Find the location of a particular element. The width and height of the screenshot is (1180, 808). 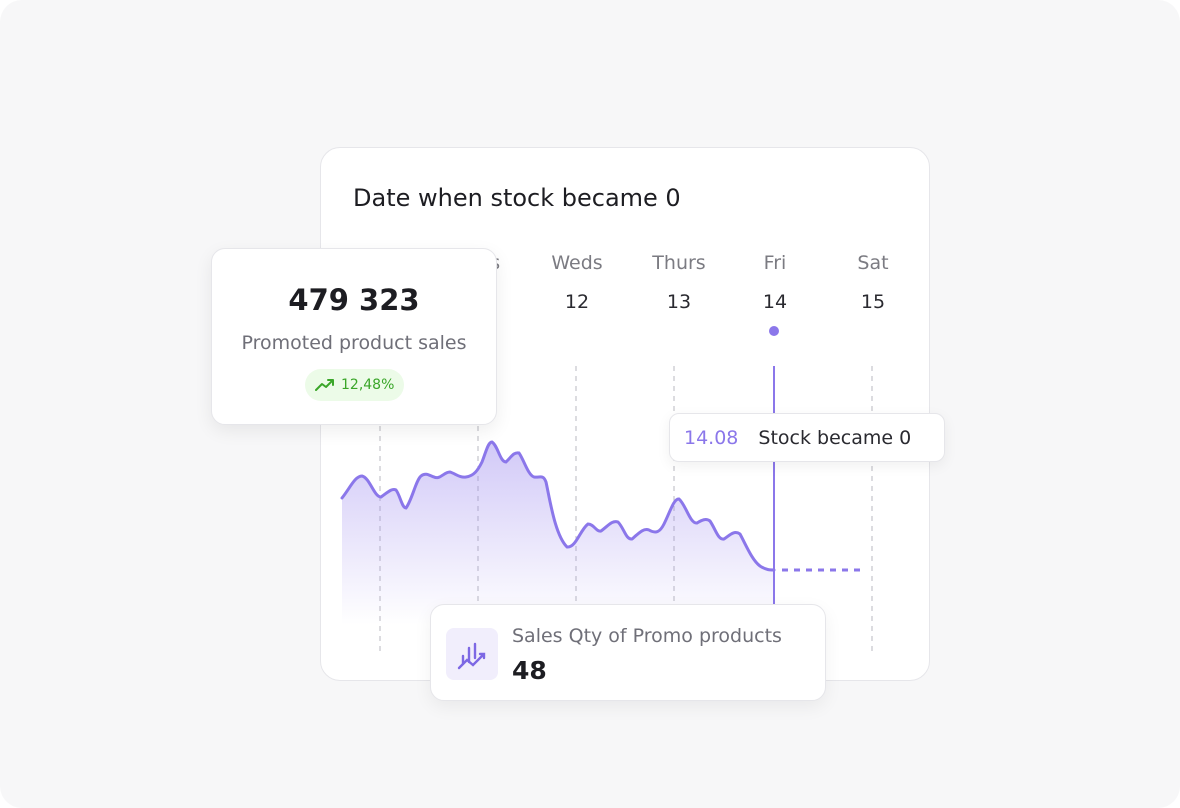

qty-value: 48 is located at coordinates (529, 670).